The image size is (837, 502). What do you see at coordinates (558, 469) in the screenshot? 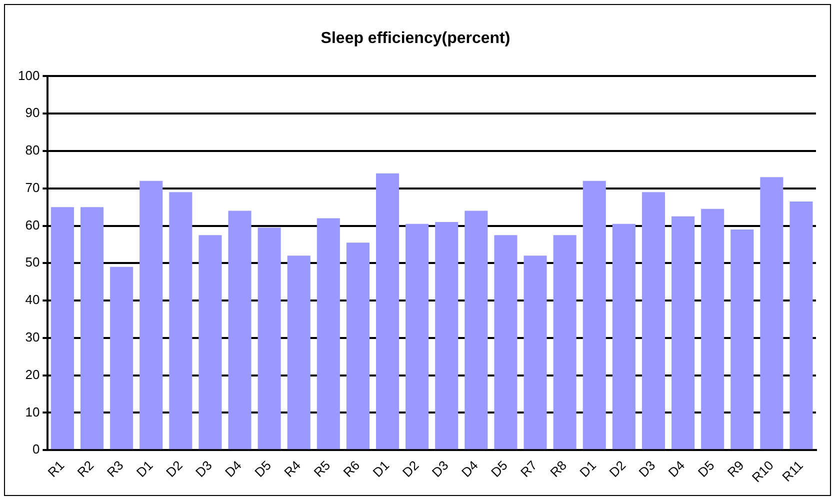
I see `x-tick-label: R8` at bounding box center [558, 469].